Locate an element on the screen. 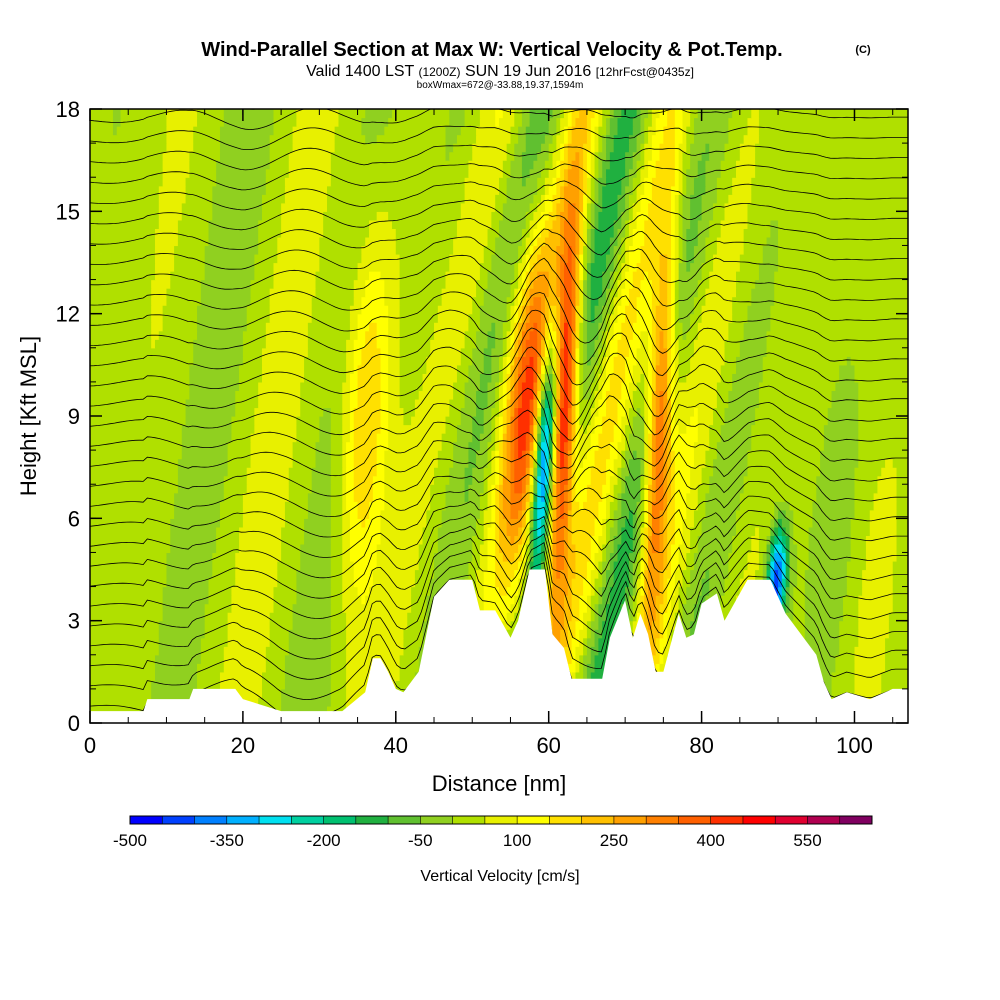  terrain is located at coordinates (499, 646).